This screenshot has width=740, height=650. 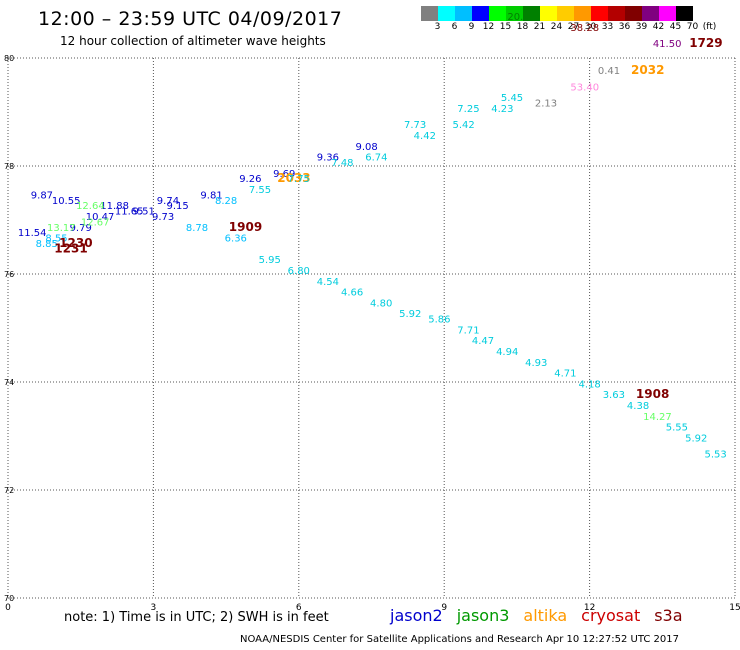 What do you see at coordinates (95, 222) in the screenshot?
I see `data-point-label: 12.67` at bounding box center [95, 222].